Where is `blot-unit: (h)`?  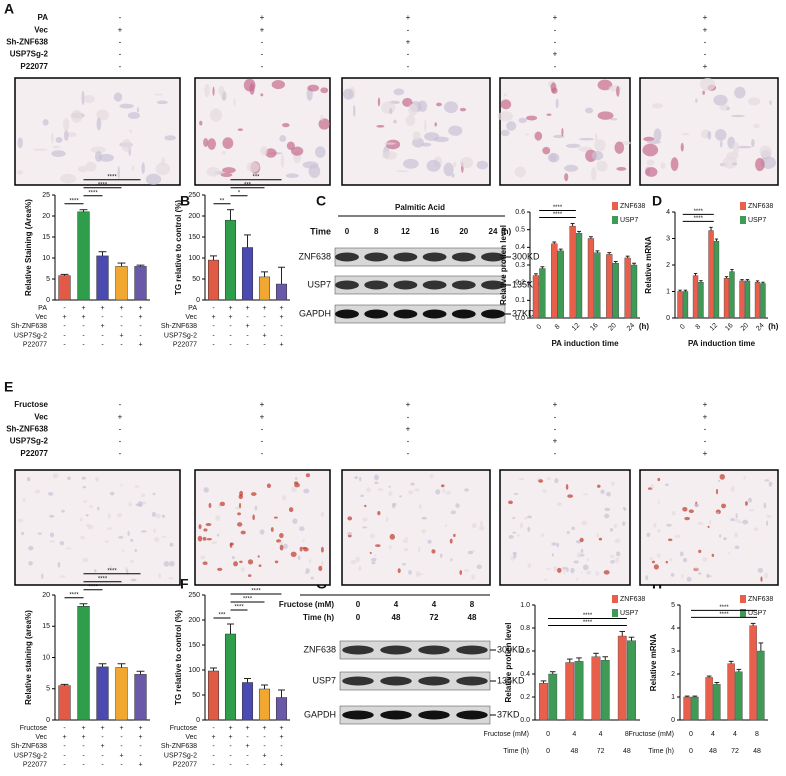
blot-unit: (h) is located at coordinates (506, 231).